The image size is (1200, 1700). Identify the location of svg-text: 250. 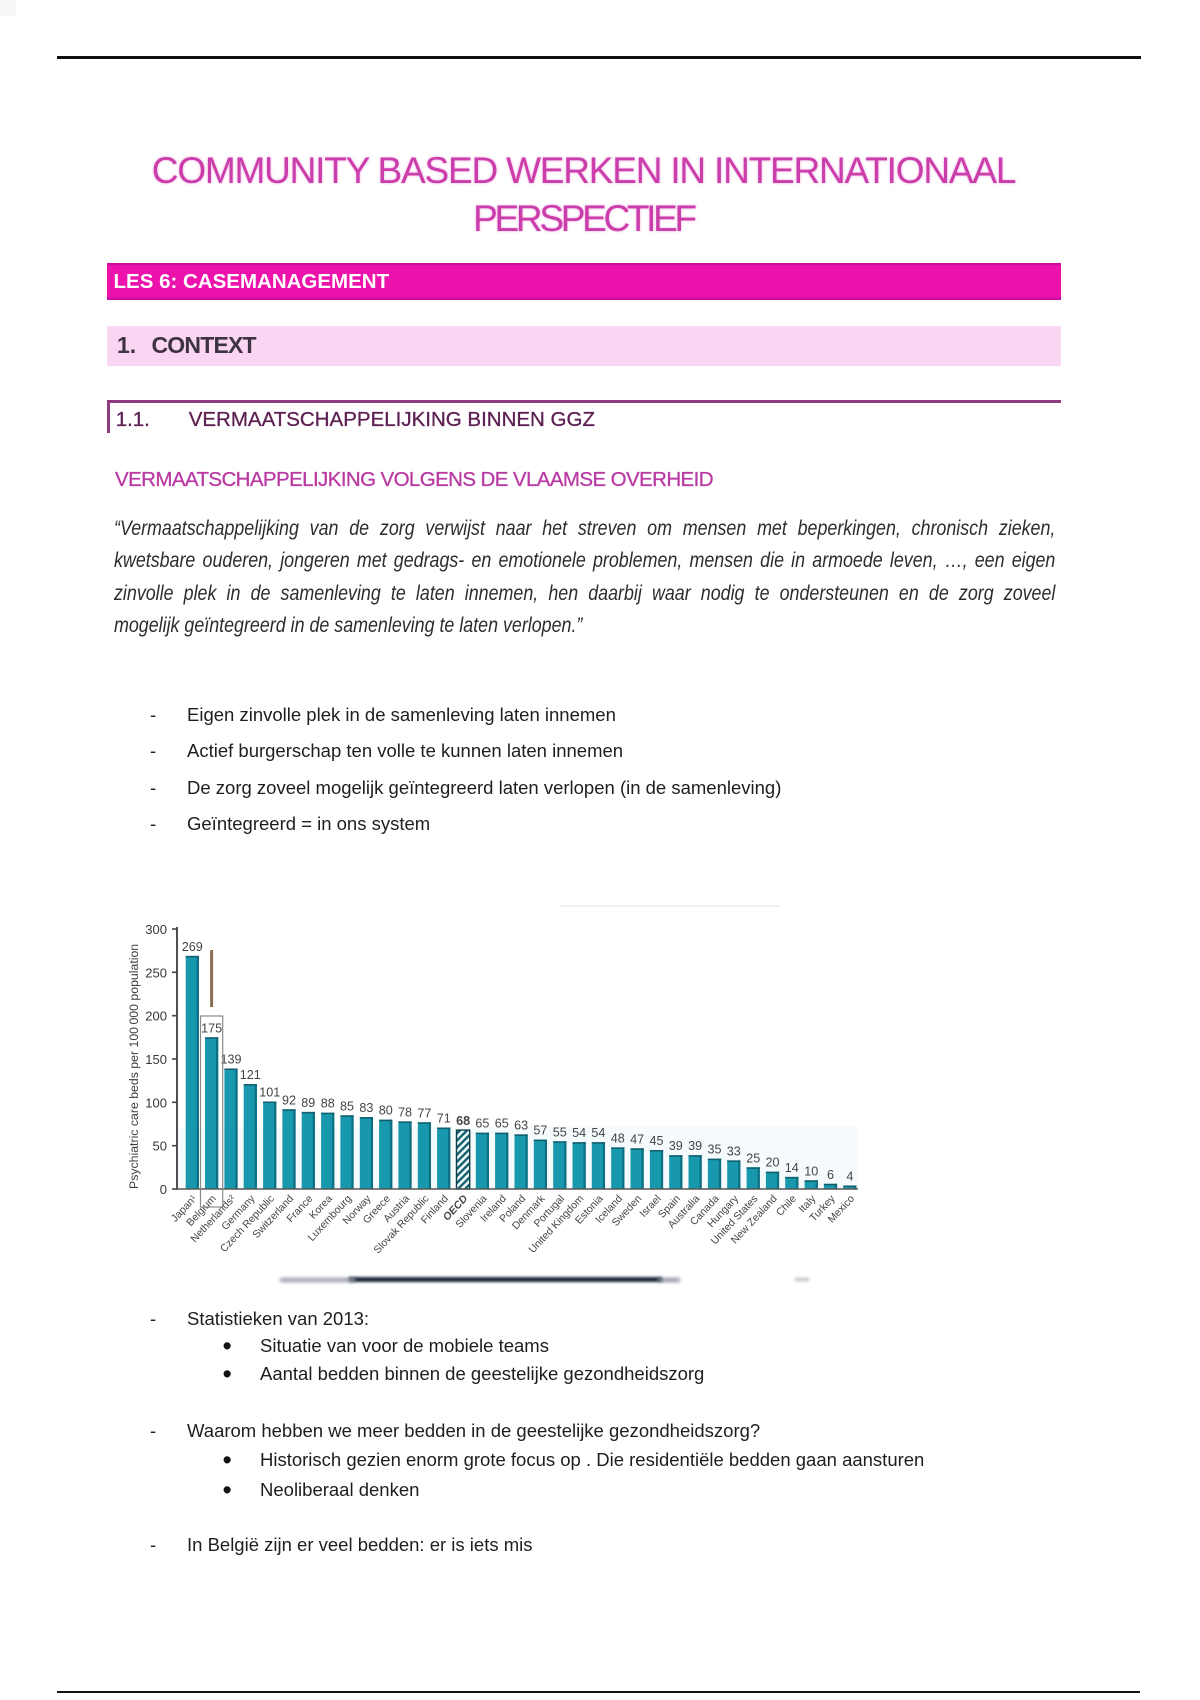
(156, 972).